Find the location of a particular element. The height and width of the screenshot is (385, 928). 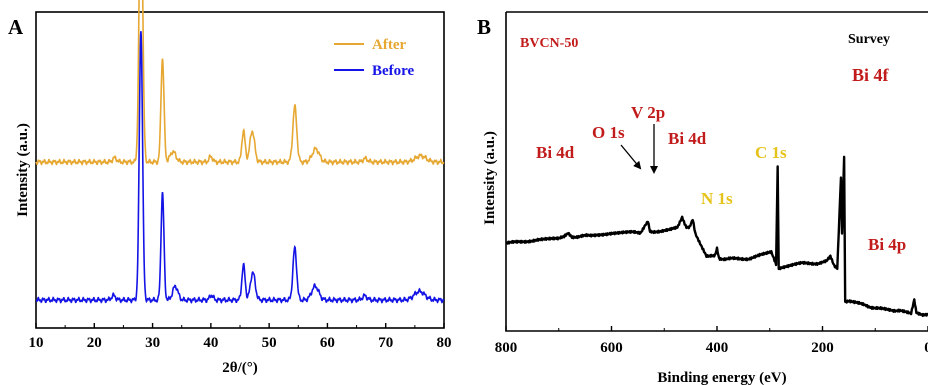

panel-b-x-ticks: 800 600 400 200 0 is located at coordinates (711, 341).